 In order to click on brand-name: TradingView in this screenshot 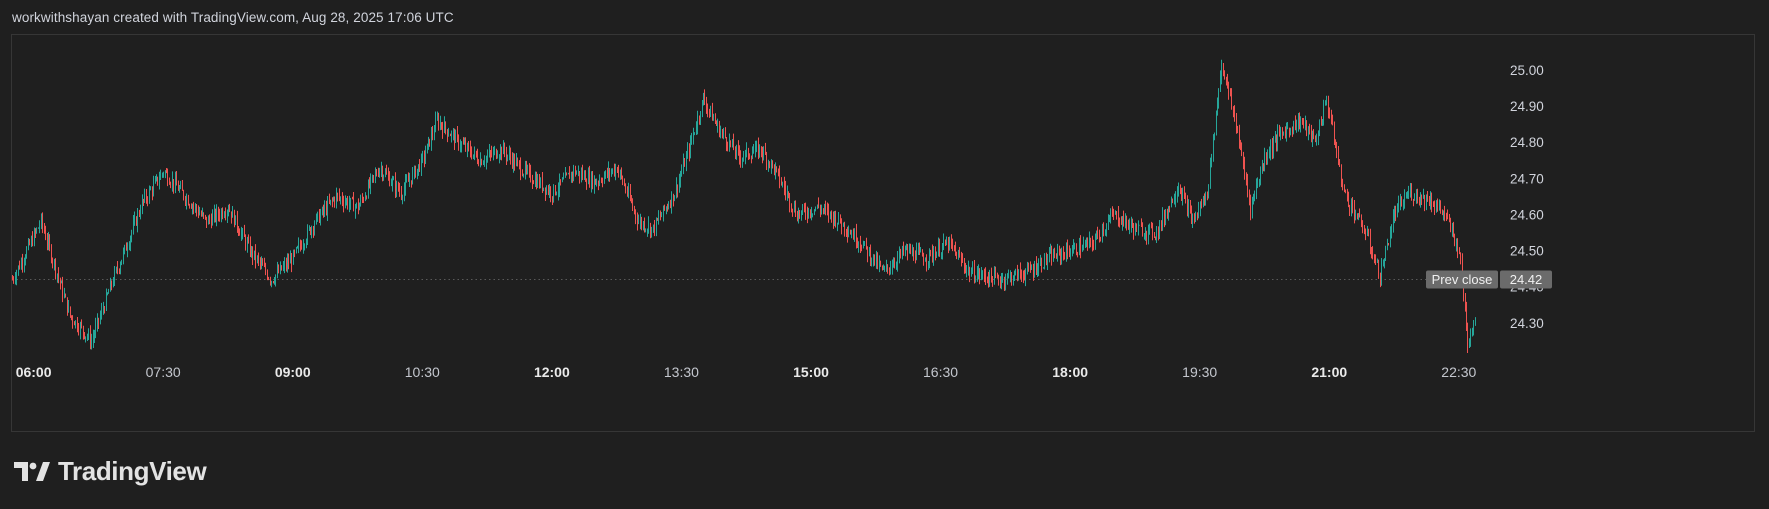, I will do `click(132, 471)`.